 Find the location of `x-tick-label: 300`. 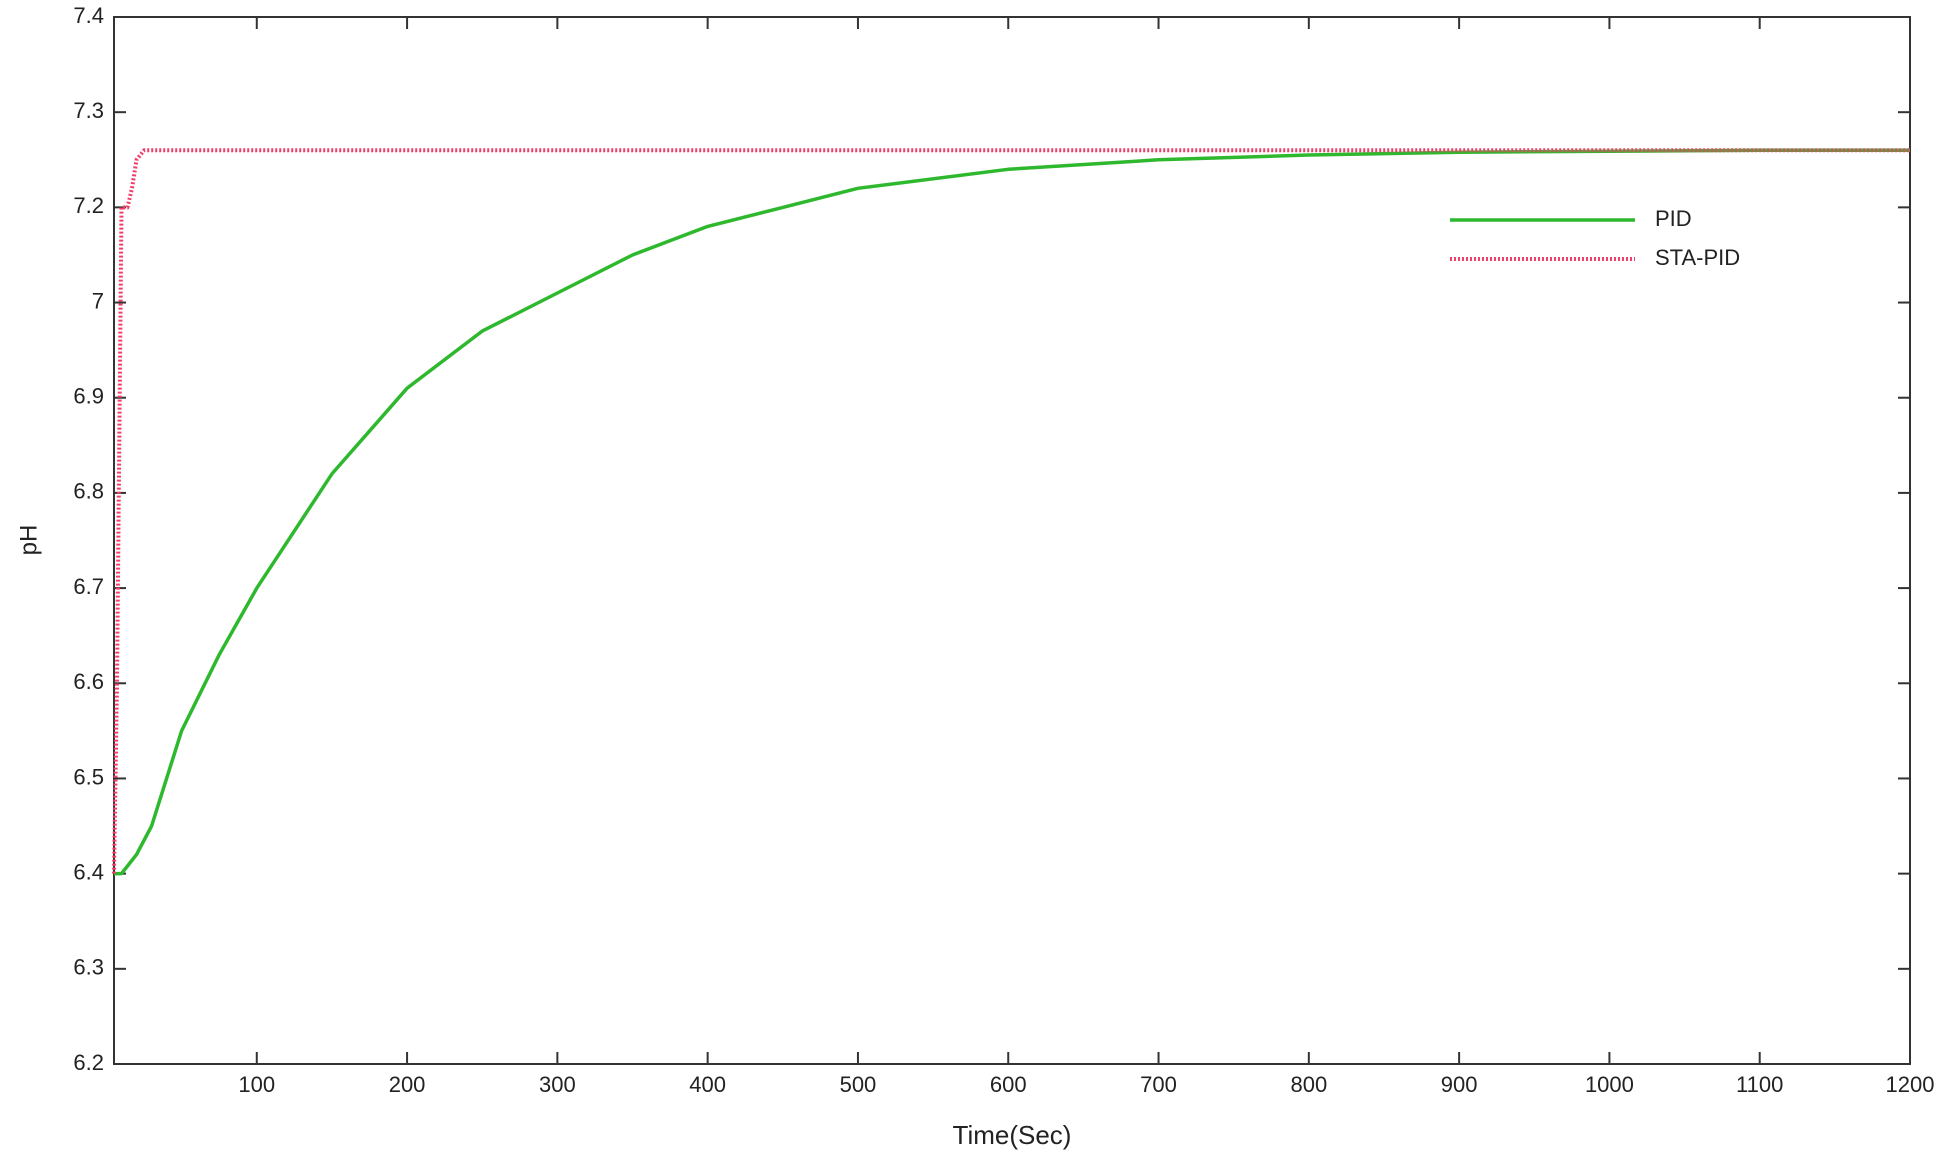

x-tick-label: 300 is located at coordinates (557, 1084).